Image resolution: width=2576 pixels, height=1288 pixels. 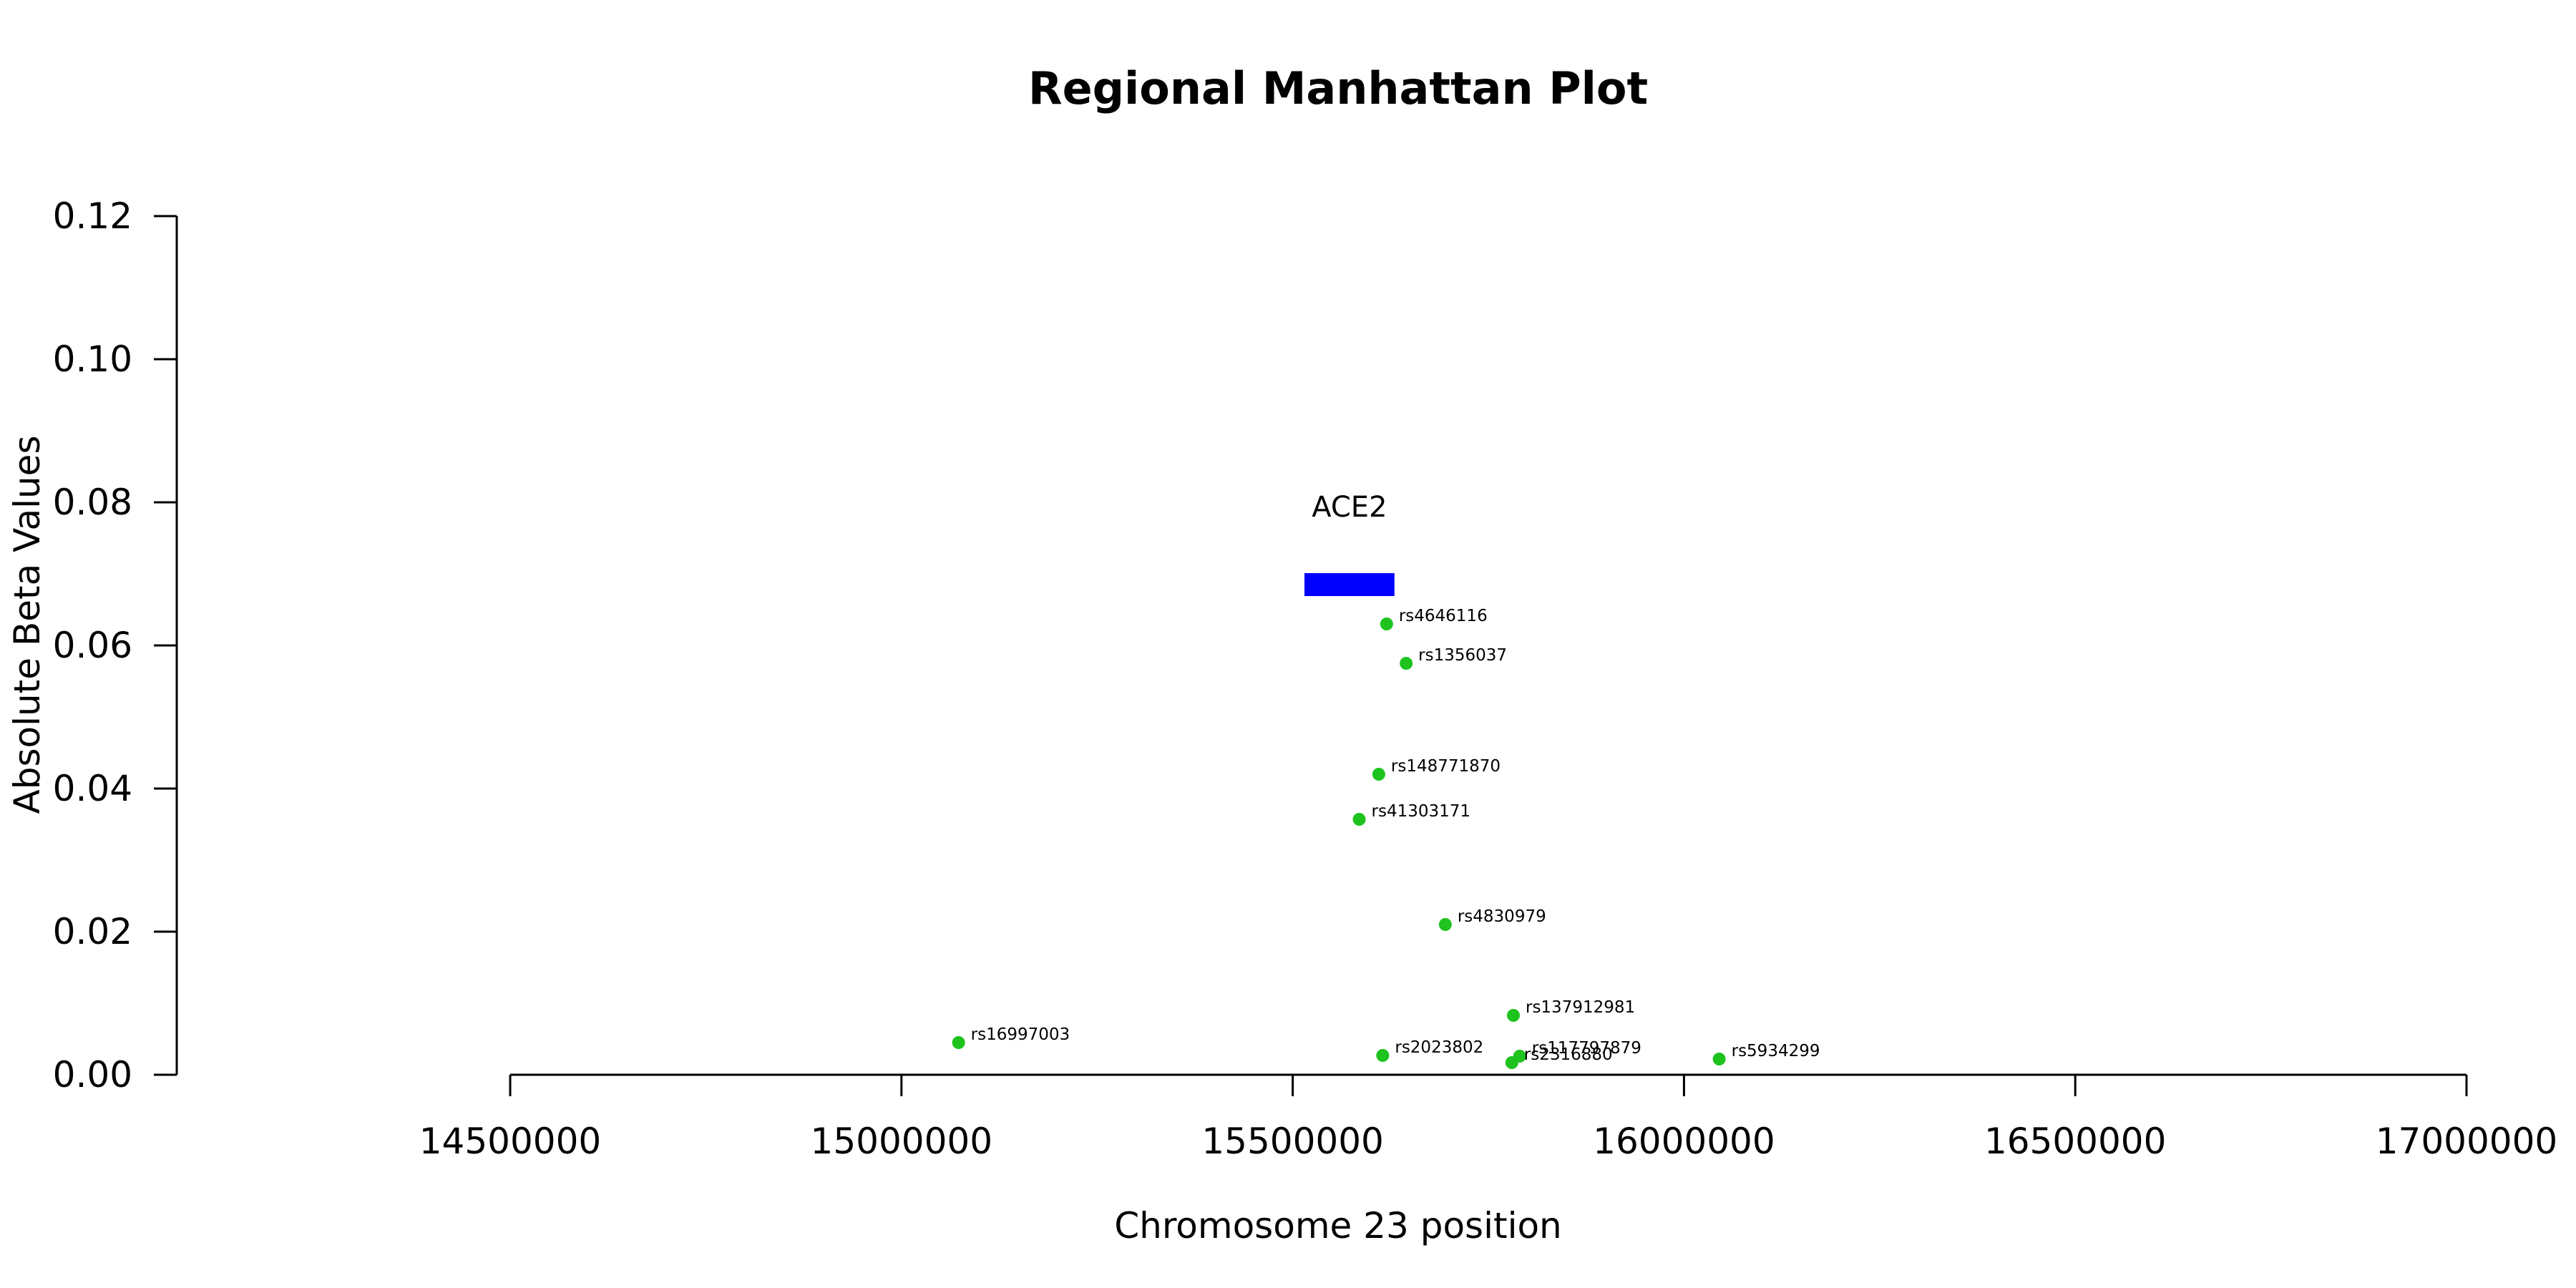 I want to click on gene-bar-ace2, so click(x=1349, y=584).